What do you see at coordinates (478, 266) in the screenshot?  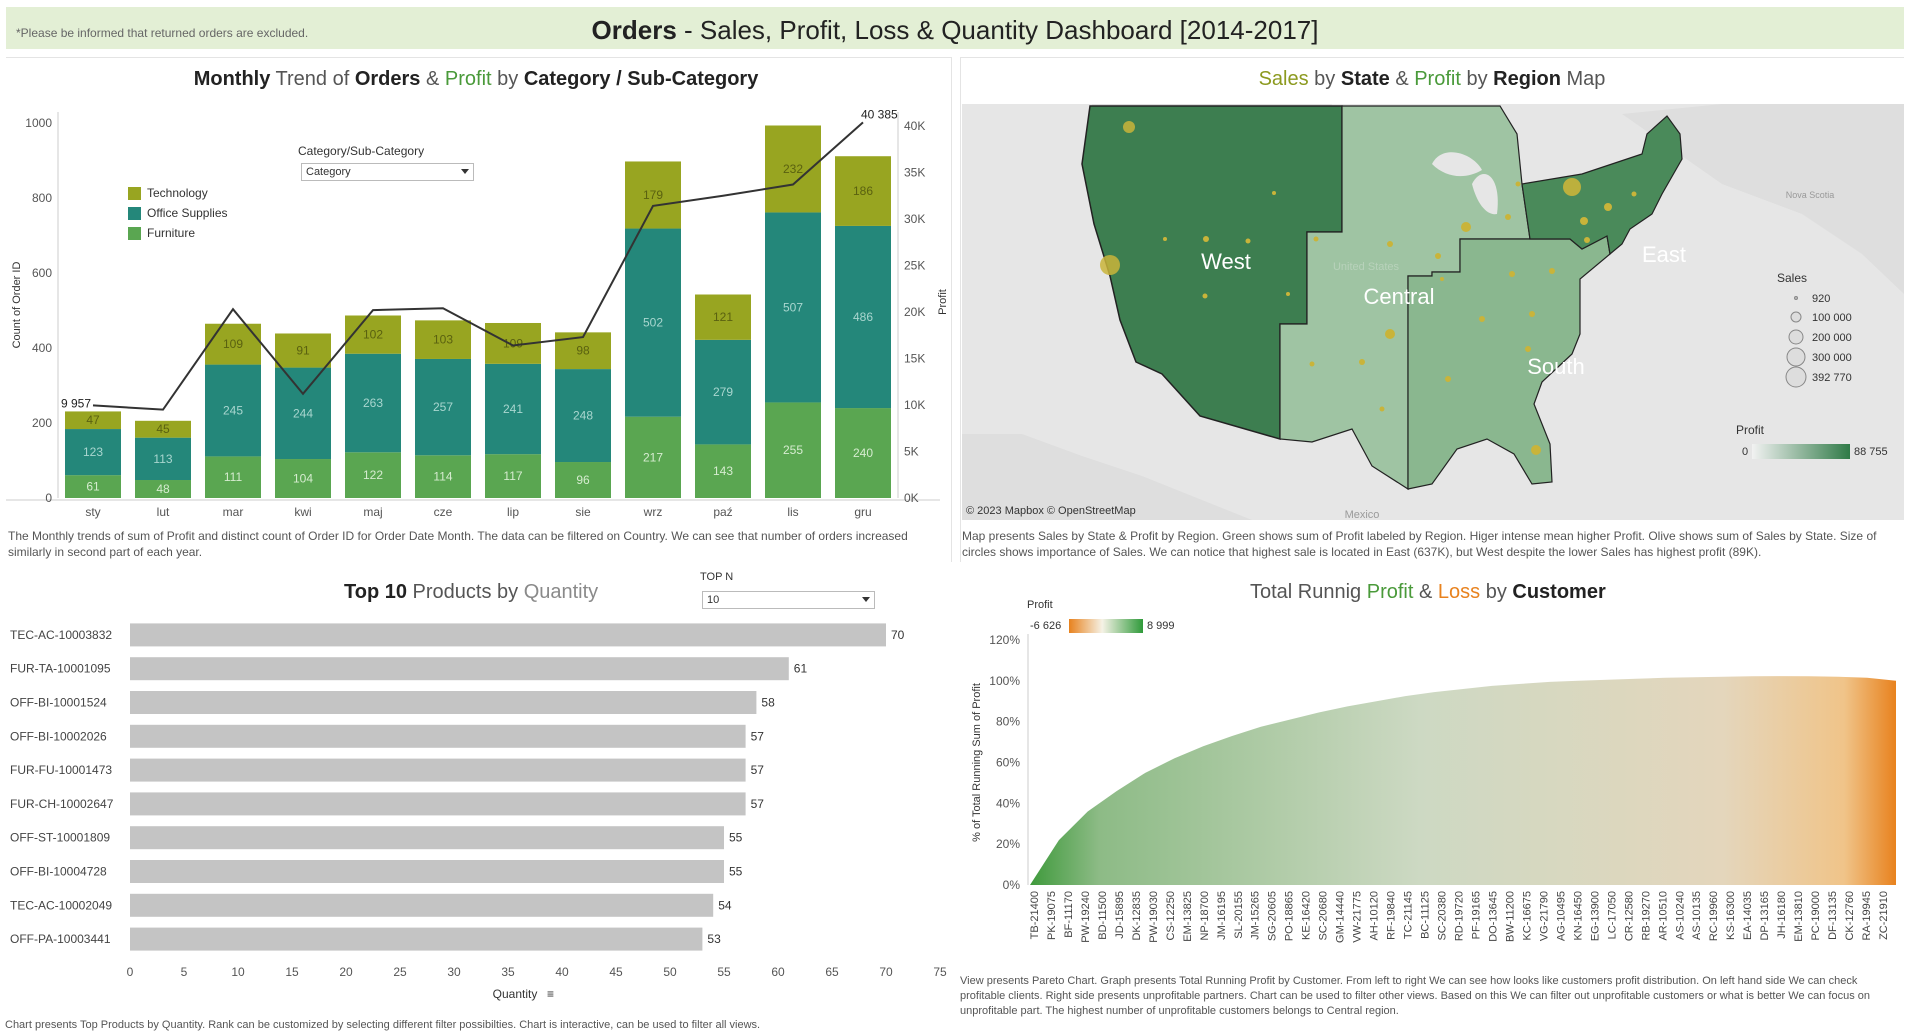 I see `profit-line` at bounding box center [478, 266].